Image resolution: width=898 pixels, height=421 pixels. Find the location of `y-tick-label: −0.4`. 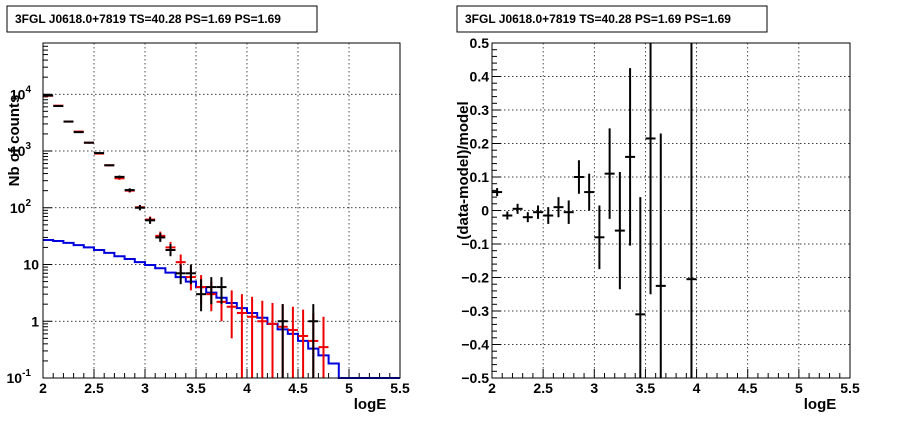

y-tick-label: −0.4 is located at coordinates (475, 345).